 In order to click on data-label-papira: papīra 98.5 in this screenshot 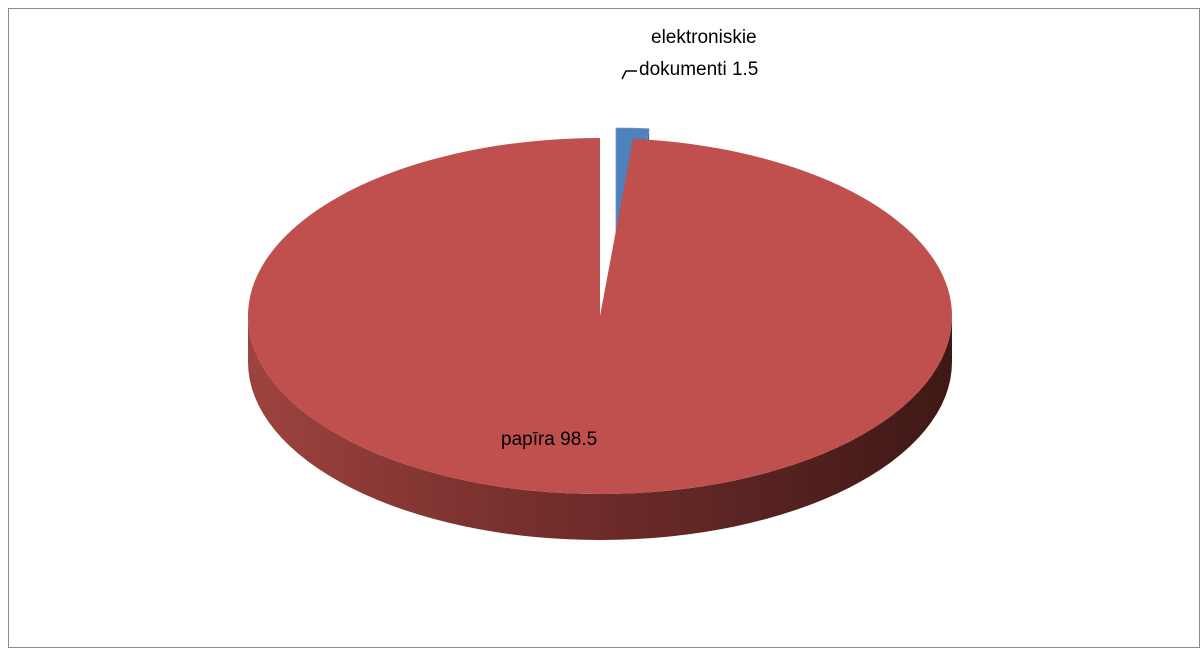, I will do `click(549, 439)`.